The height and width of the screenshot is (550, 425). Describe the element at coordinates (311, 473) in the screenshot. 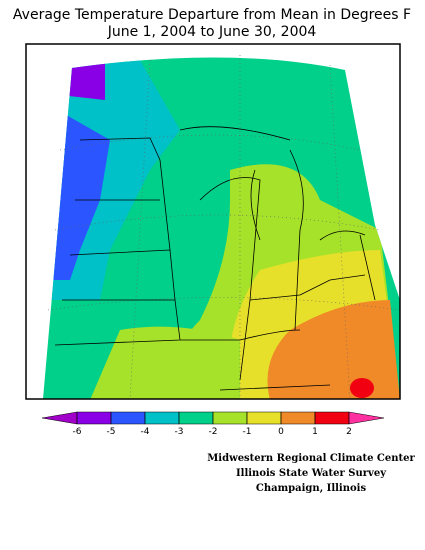

I see `credit-line: Illinois State Water Survey` at that location.